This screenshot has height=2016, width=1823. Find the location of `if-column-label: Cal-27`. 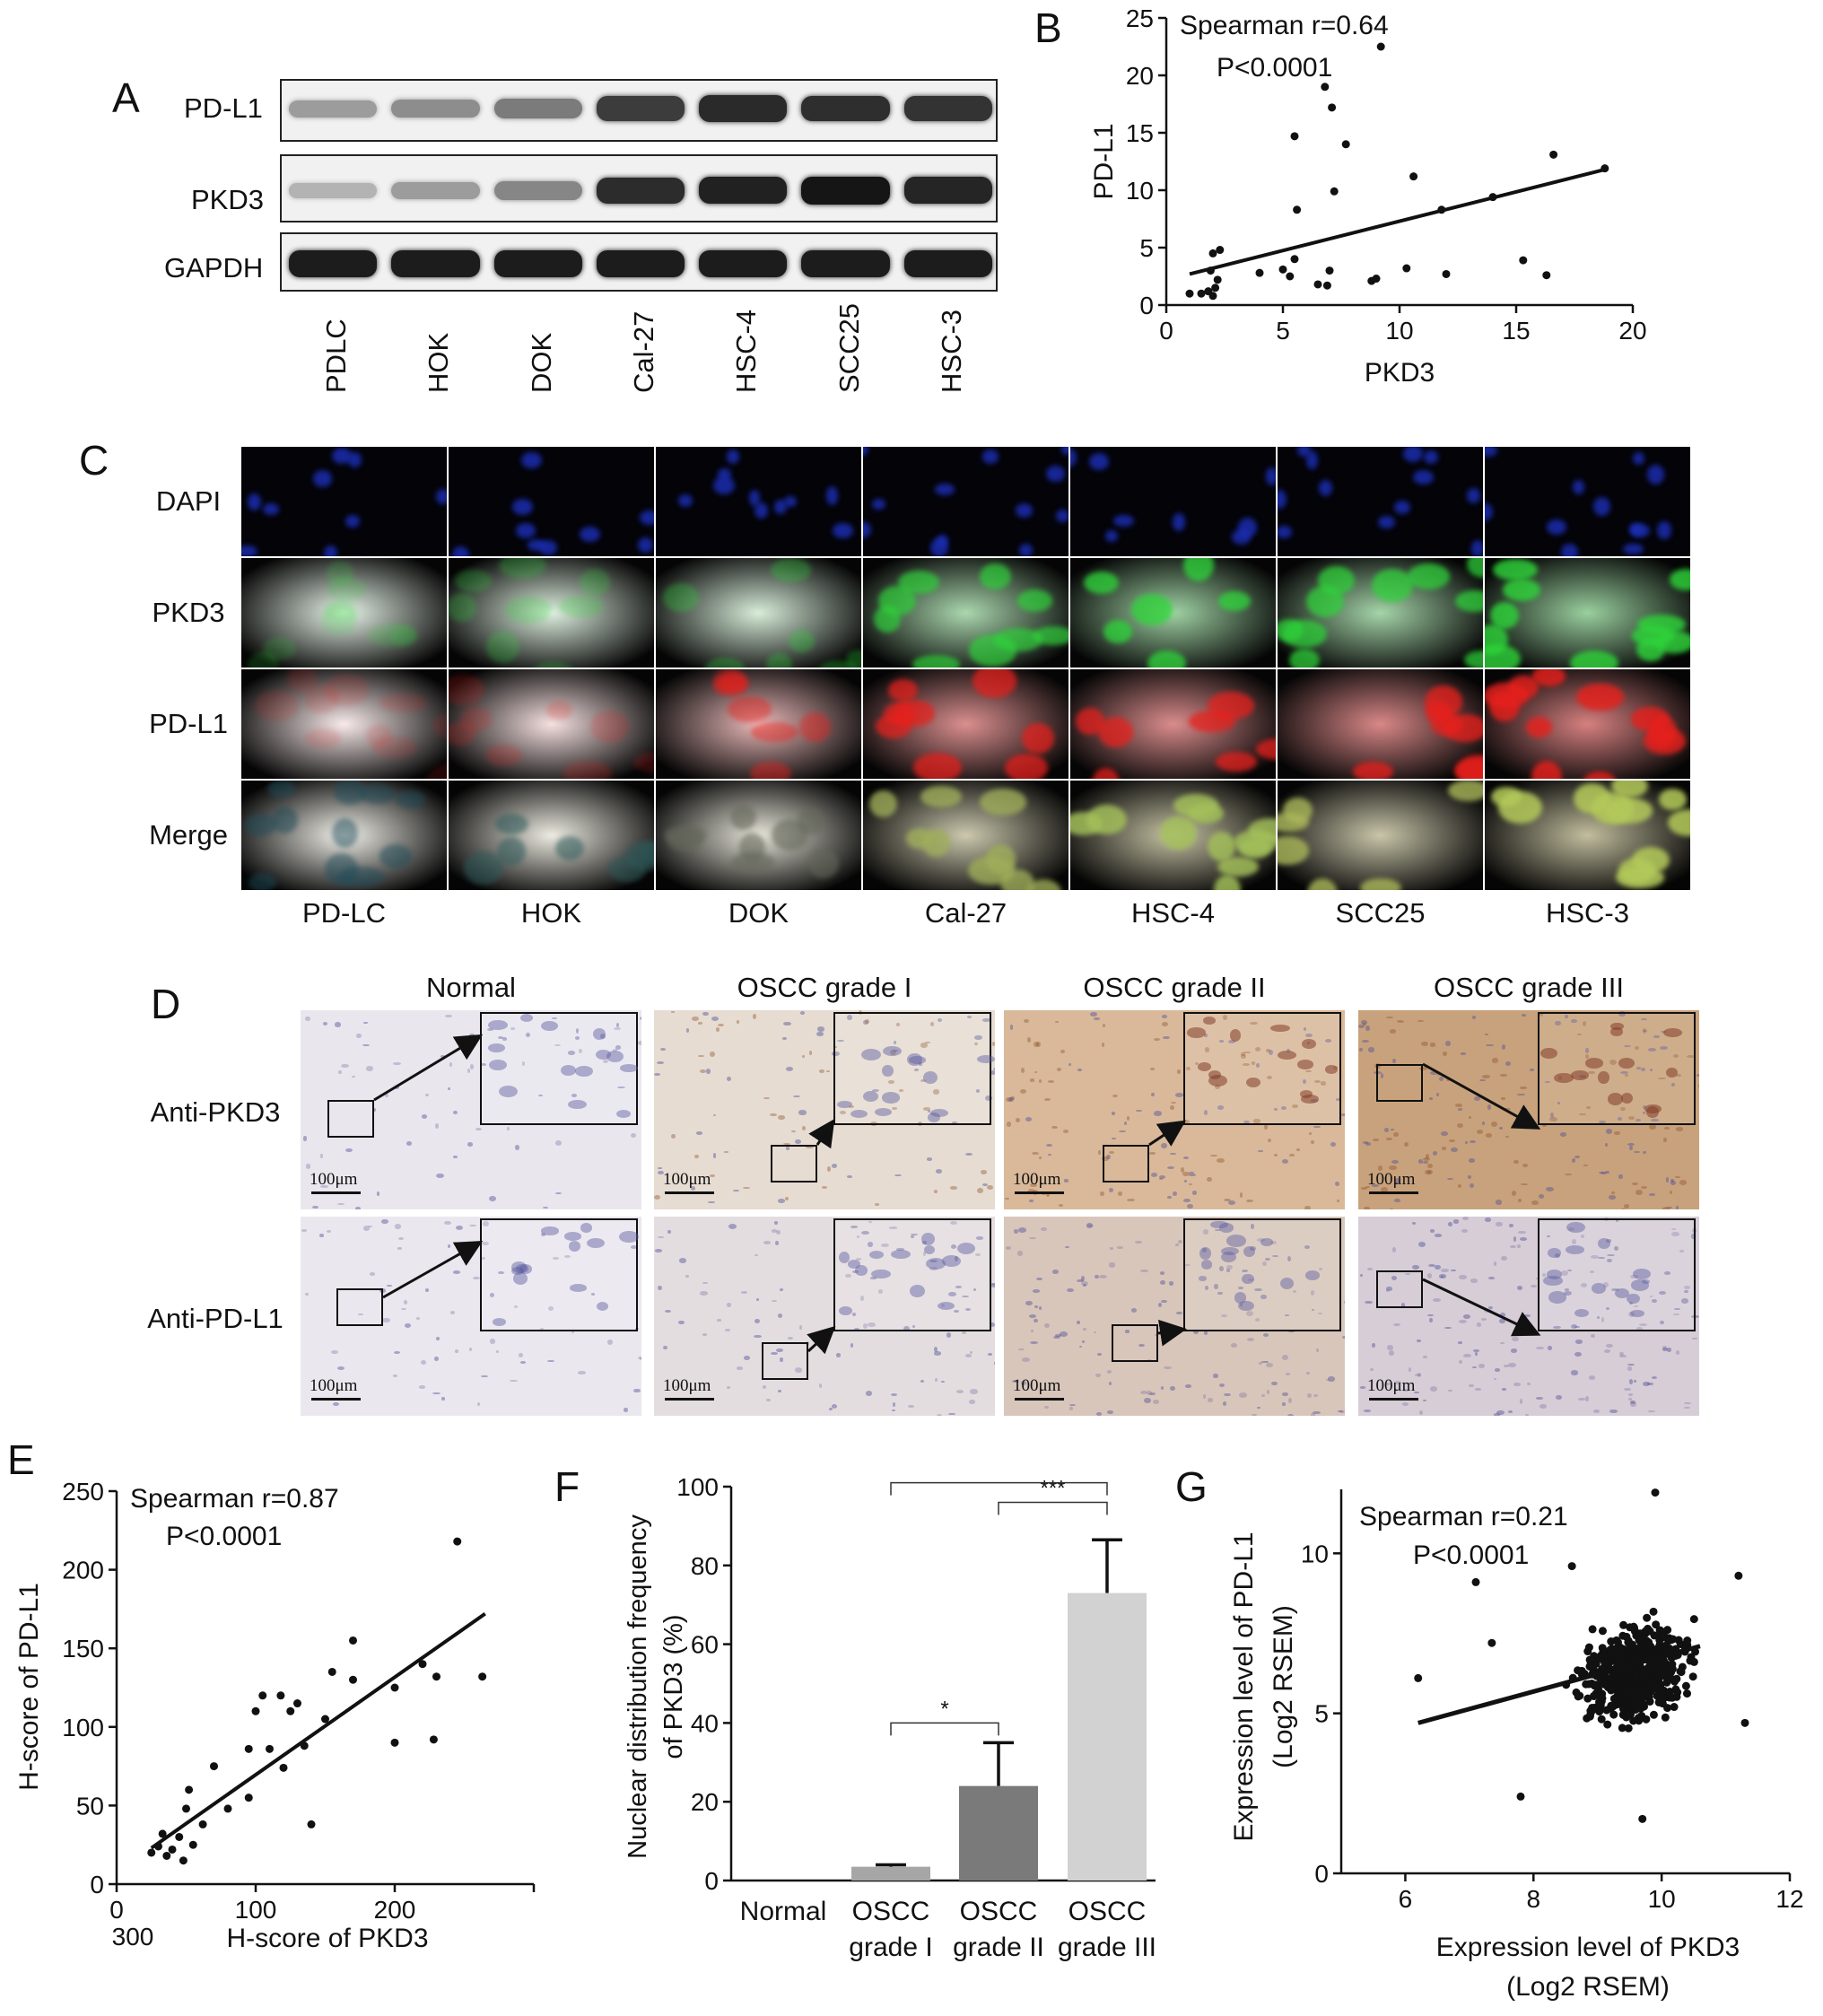

if-column-label: Cal-27 is located at coordinates (965, 913).